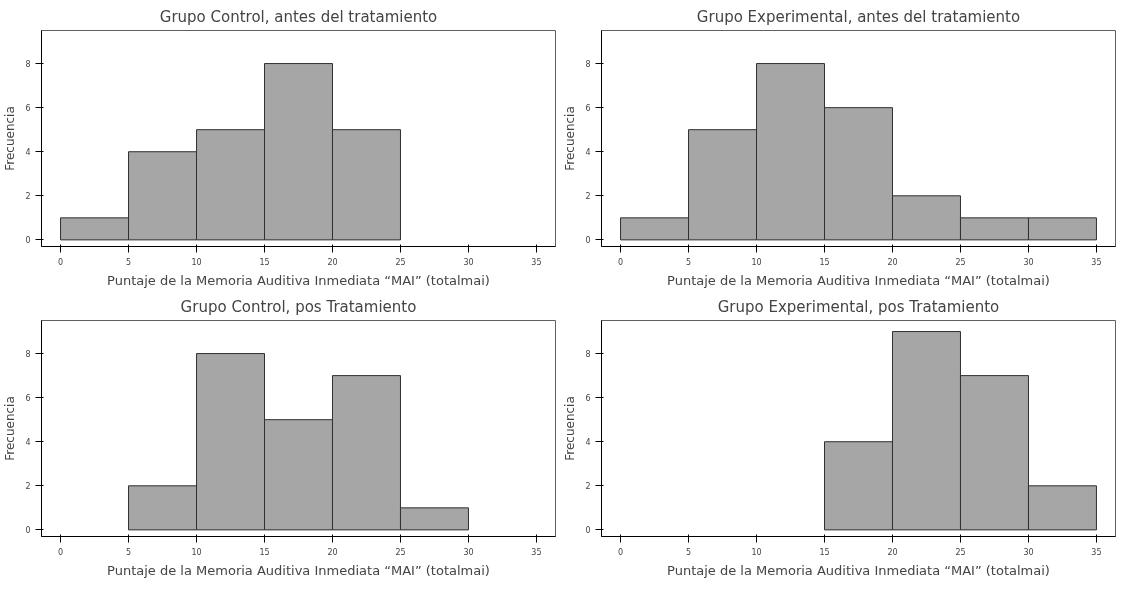 The width and height of the screenshot is (1136, 591). Describe the element at coordinates (858, 306) in the screenshot. I see `chart-title: Grupo Experimental, pos Tratamiento` at that location.